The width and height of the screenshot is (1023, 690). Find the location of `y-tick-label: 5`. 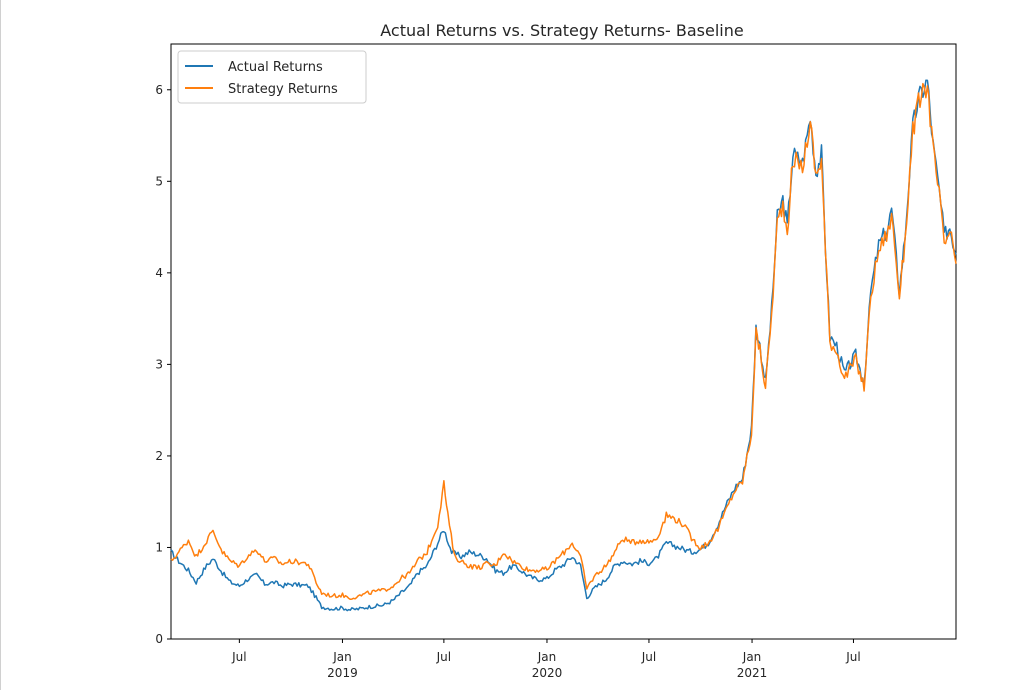

y-tick-label: 5 is located at coordinates (159, 181).